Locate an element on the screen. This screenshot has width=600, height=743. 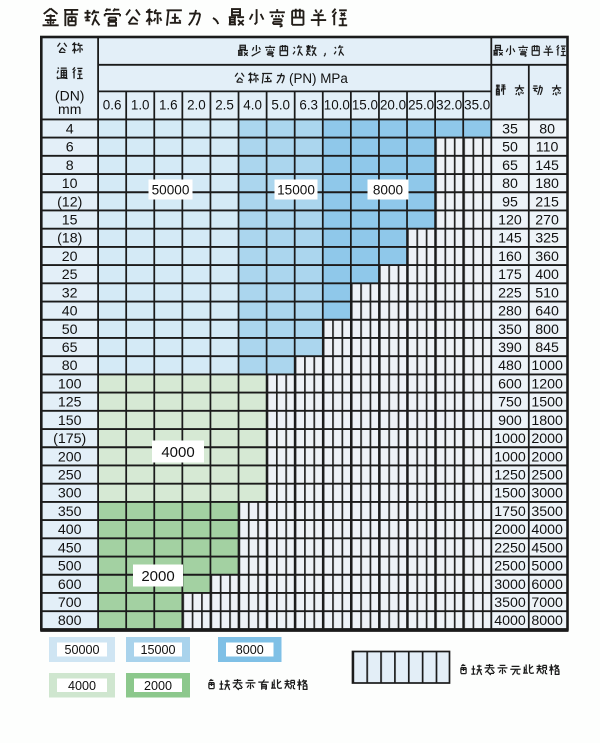
svg-text: 4.0 is located at coordinates (252, 105).